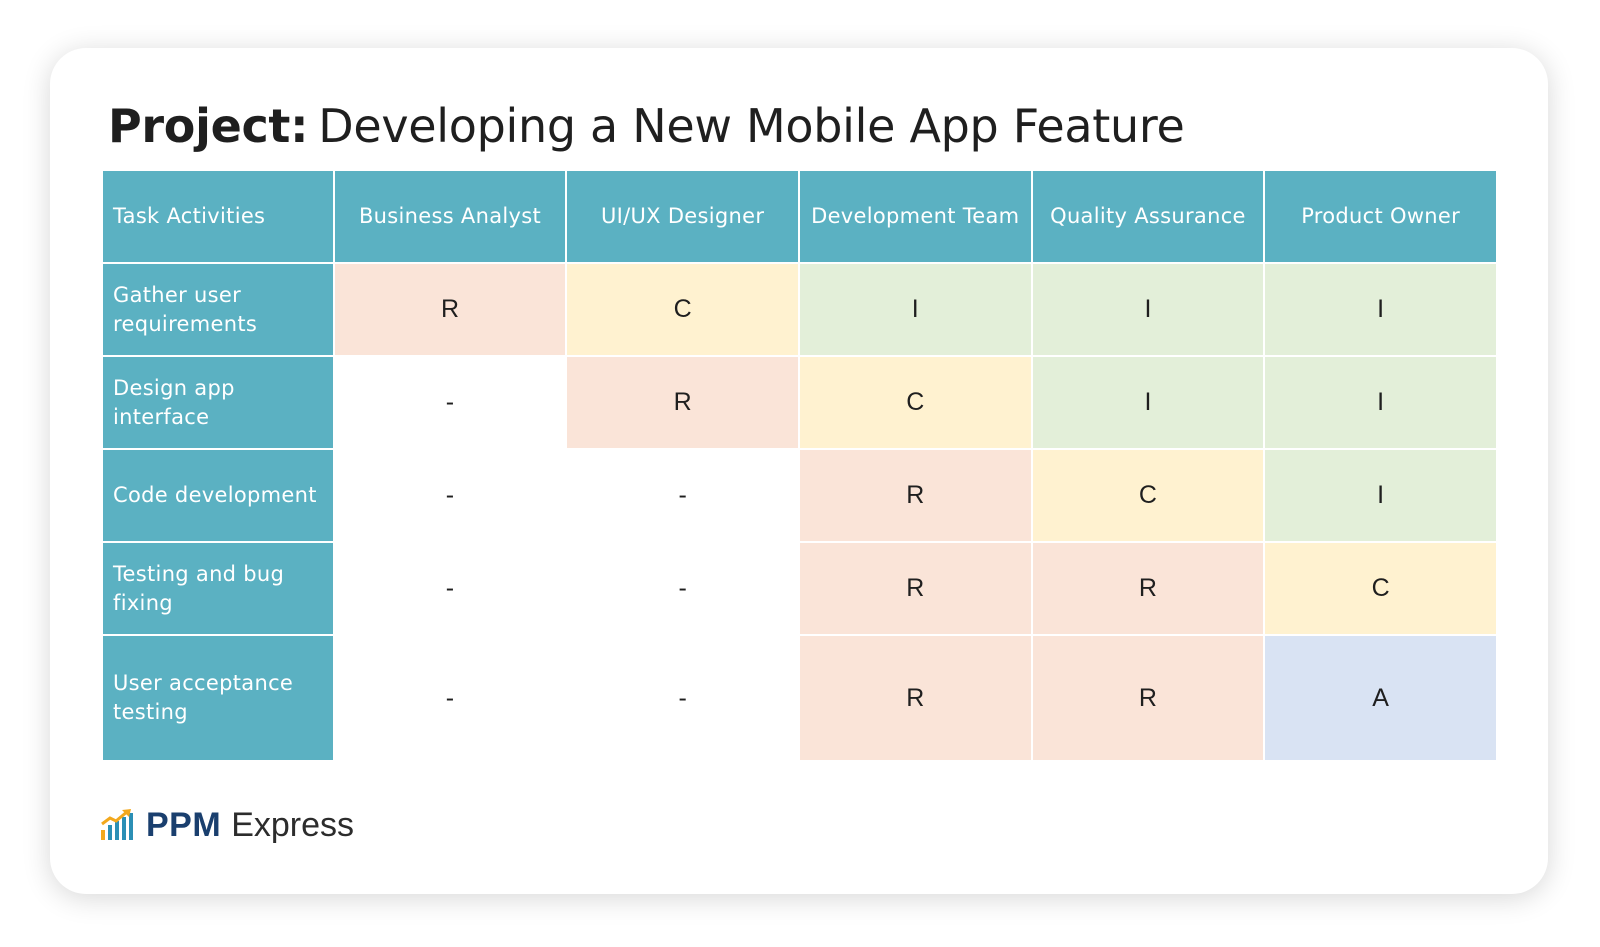  I want to click on header-development-team: Development Team, so click(915, 216).